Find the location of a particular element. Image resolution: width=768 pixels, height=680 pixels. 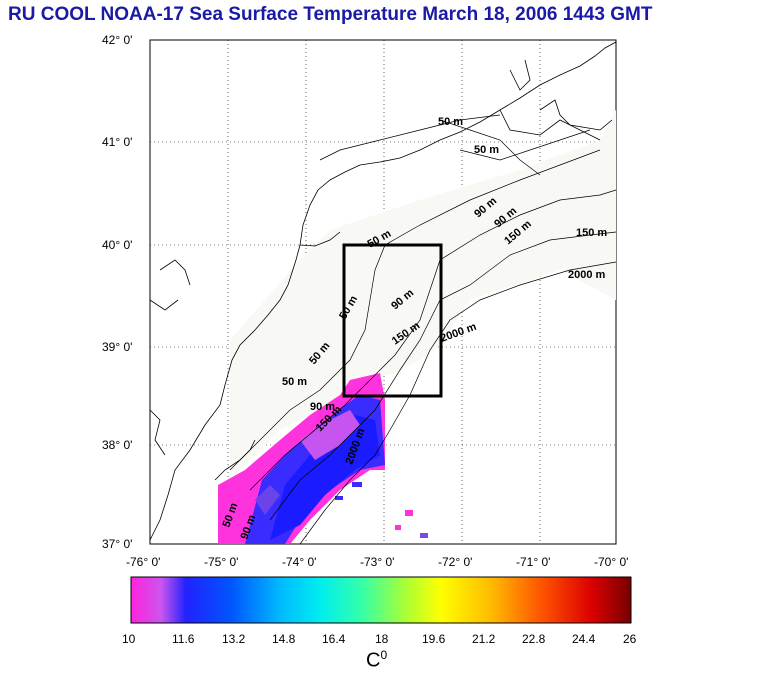

units-label: C is located at coordinates (373, 660).